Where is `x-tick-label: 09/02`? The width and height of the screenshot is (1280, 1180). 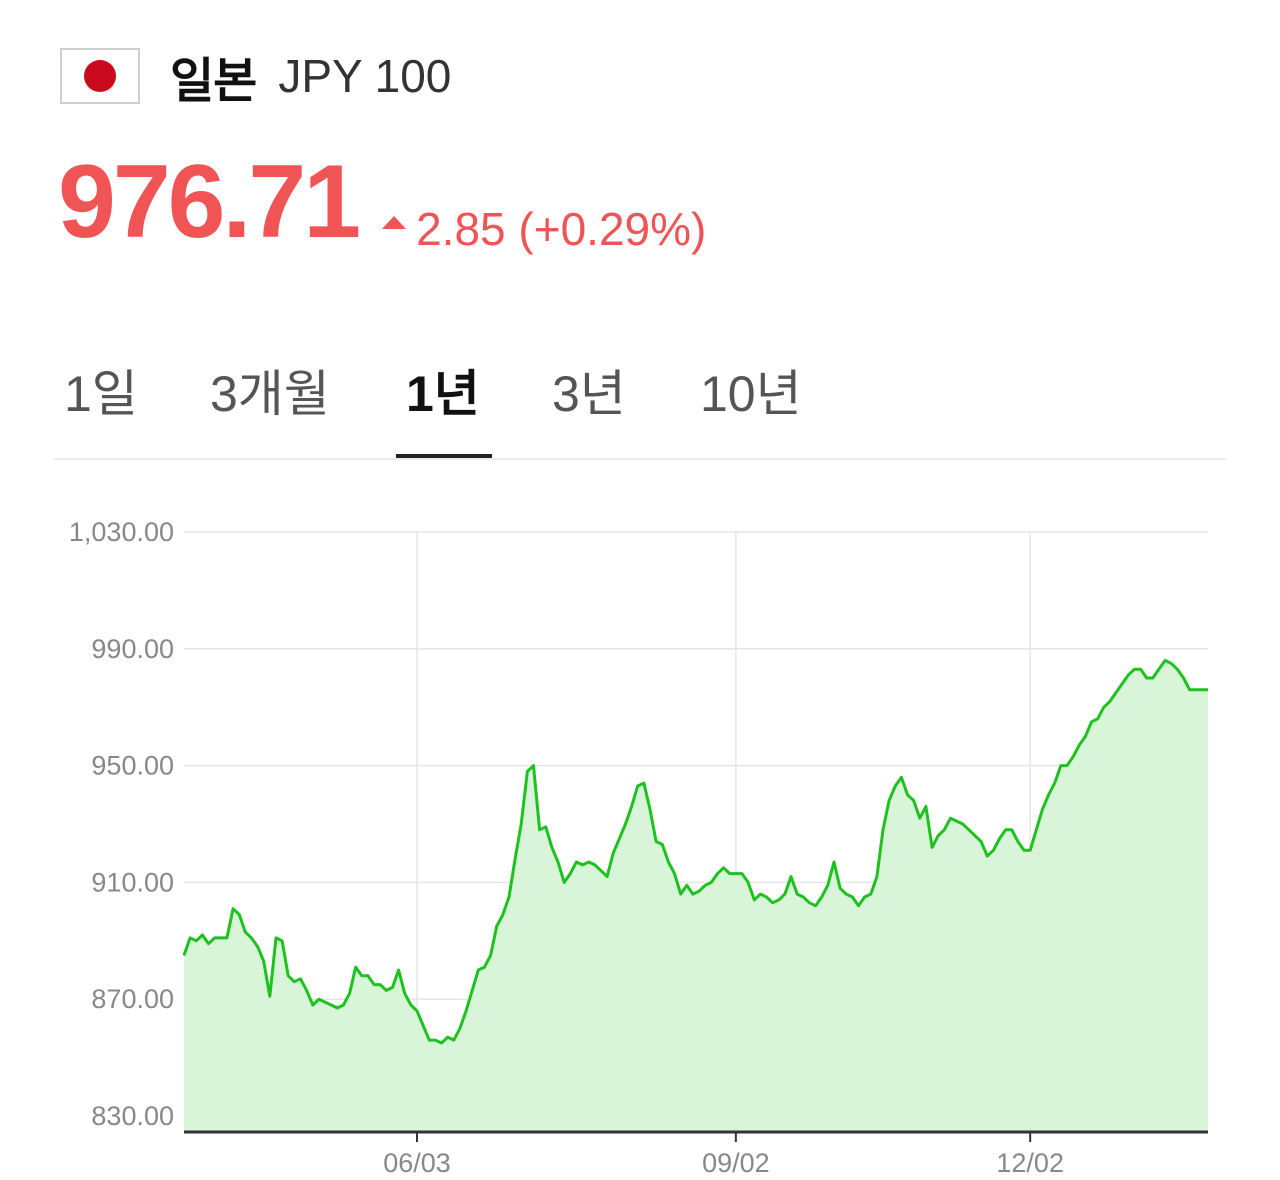 x-tick-label: 09/02 is located at coordinates (736, 1163).